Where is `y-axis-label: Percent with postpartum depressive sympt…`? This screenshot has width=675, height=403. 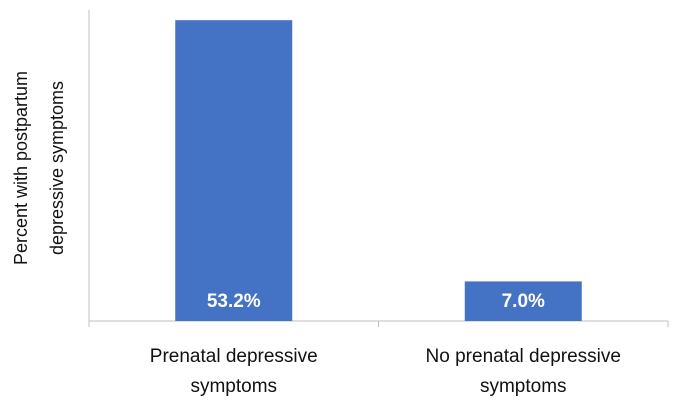 y-axis-label: Percent with postpartum depressive sympt… is located at coordinates (39, 168).